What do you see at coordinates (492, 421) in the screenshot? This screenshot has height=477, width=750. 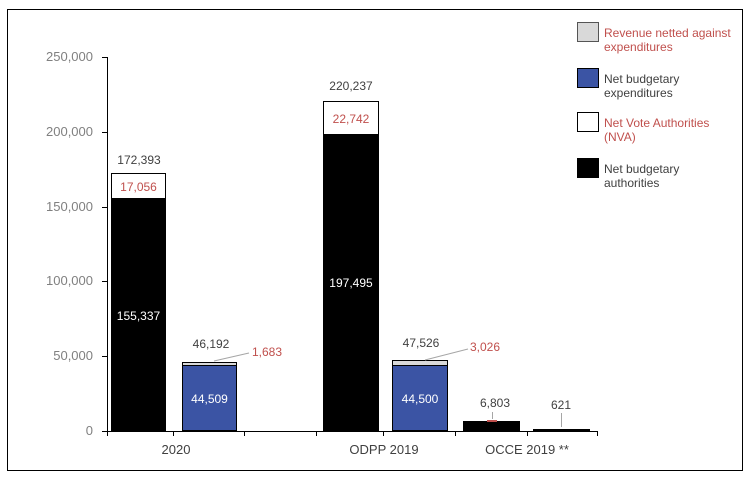 I see `nva-marker` at bounding box center [492, 421].